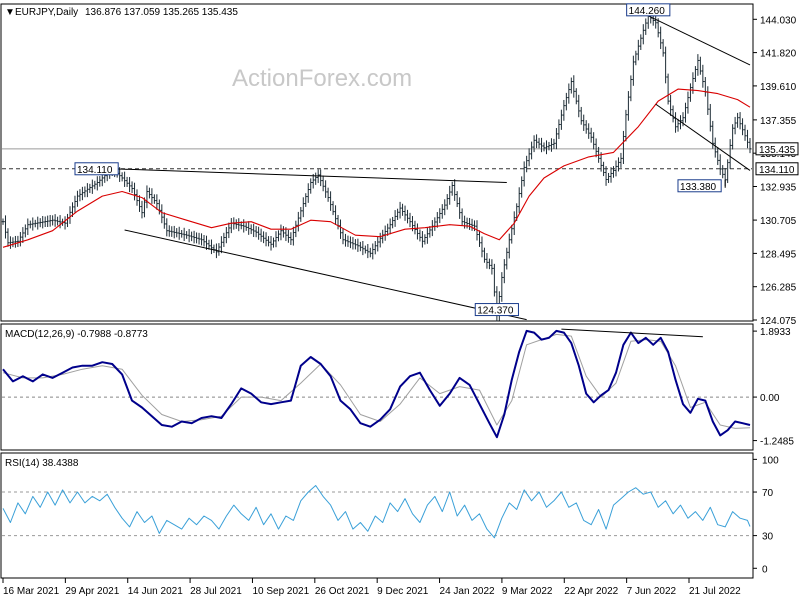 The width and height of the screenshot is (800, 600). Describe the element at coordinates (325, 275) in the screenshot. I see `trendline` at that location.